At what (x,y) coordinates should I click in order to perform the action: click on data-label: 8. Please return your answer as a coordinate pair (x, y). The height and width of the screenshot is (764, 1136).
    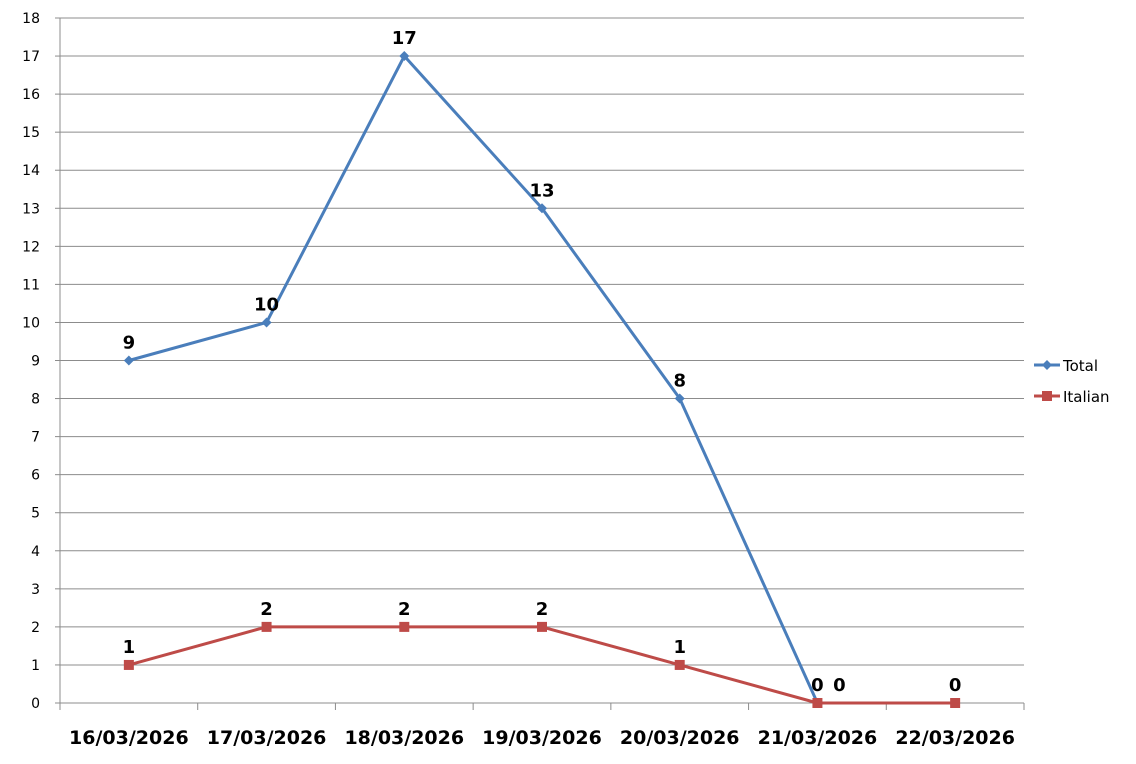
    Looking at the image, I should click on (679, 381).